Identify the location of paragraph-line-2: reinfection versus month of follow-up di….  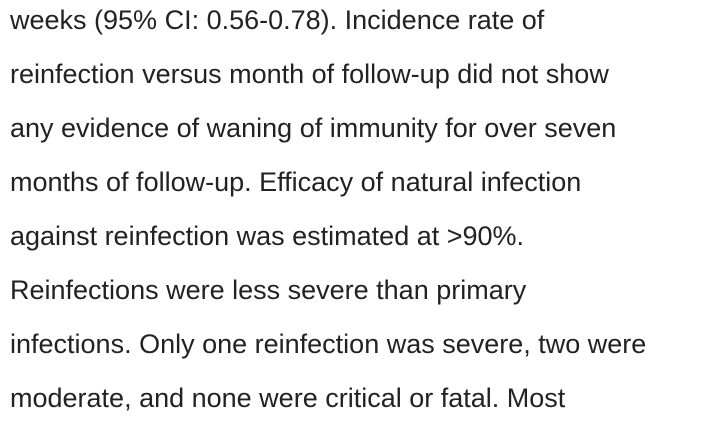
(309, 74).